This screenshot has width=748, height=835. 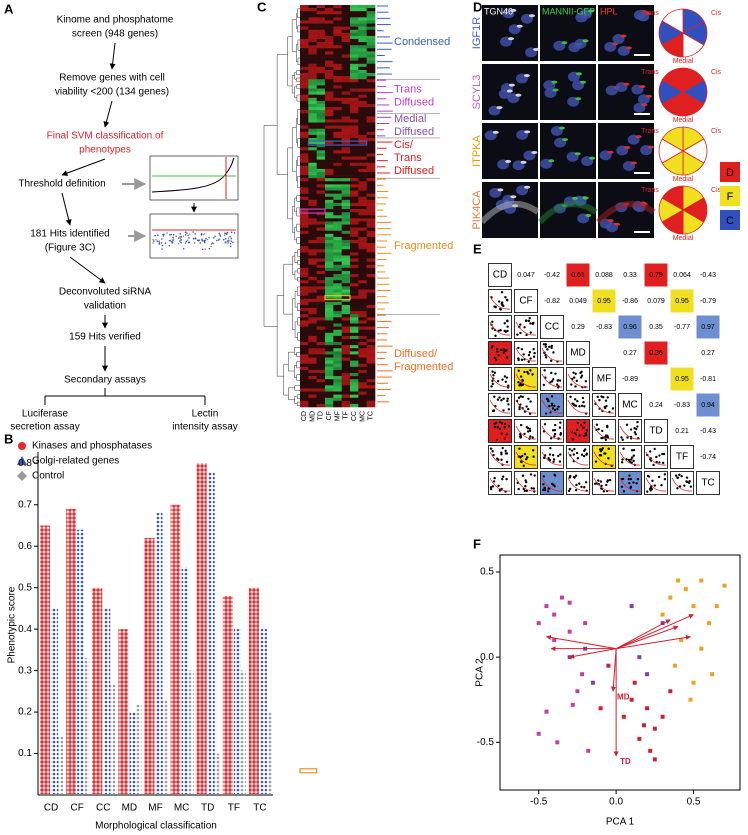 I want to click on corr-value: 0.95, so click(x=682, y=379).